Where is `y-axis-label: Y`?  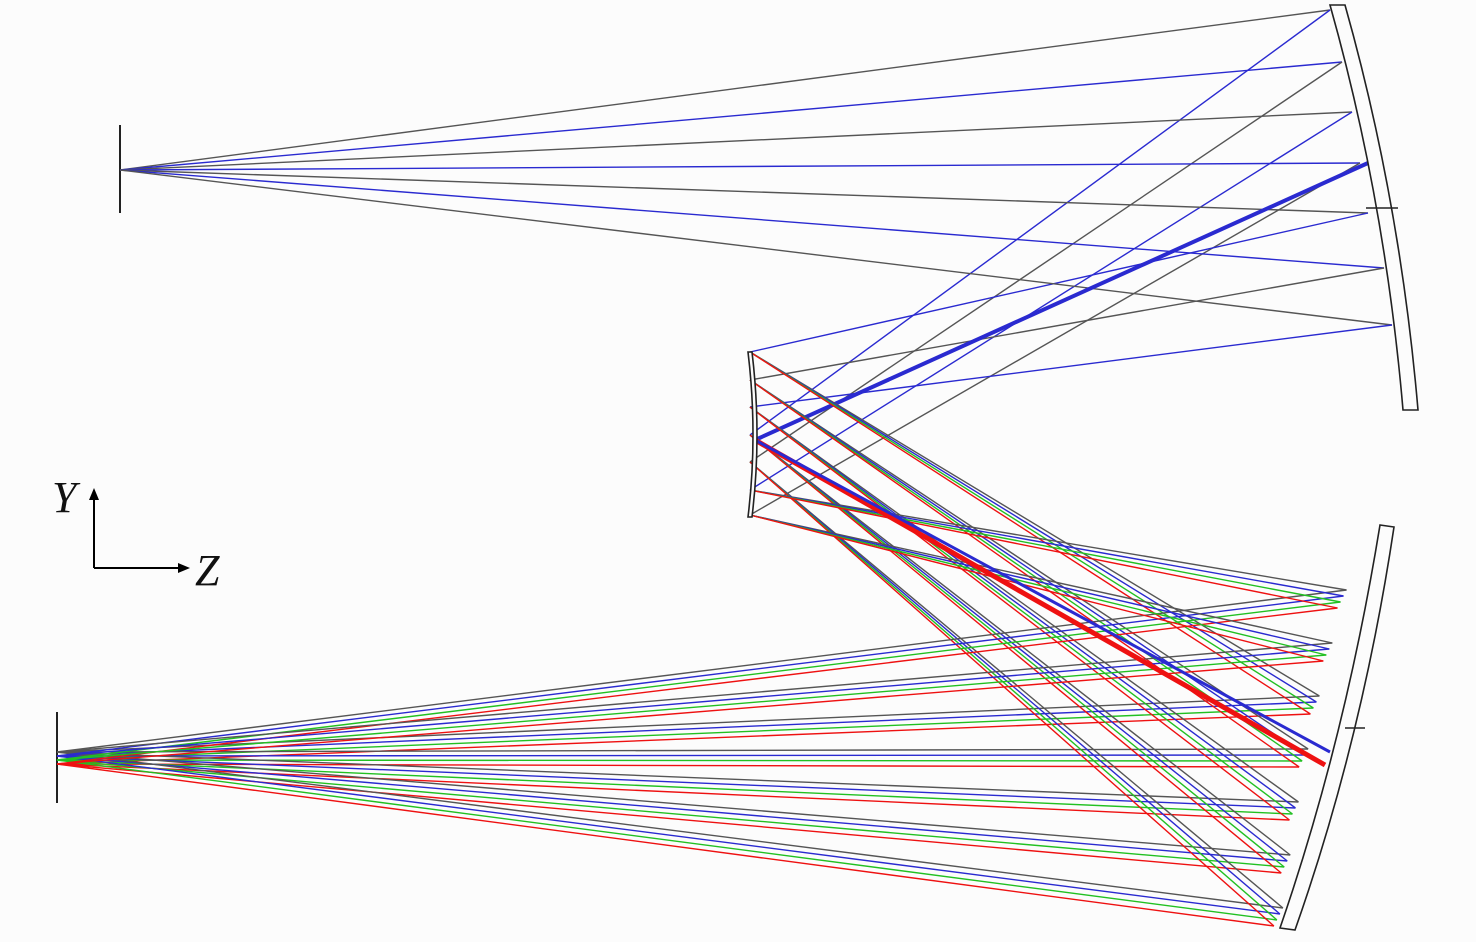
y-axis-label: Y is located at coordinates (64, 497).